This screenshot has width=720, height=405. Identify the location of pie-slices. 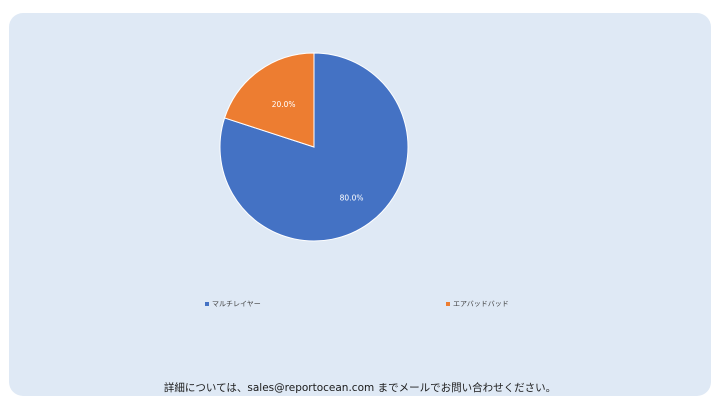
(314, 147).